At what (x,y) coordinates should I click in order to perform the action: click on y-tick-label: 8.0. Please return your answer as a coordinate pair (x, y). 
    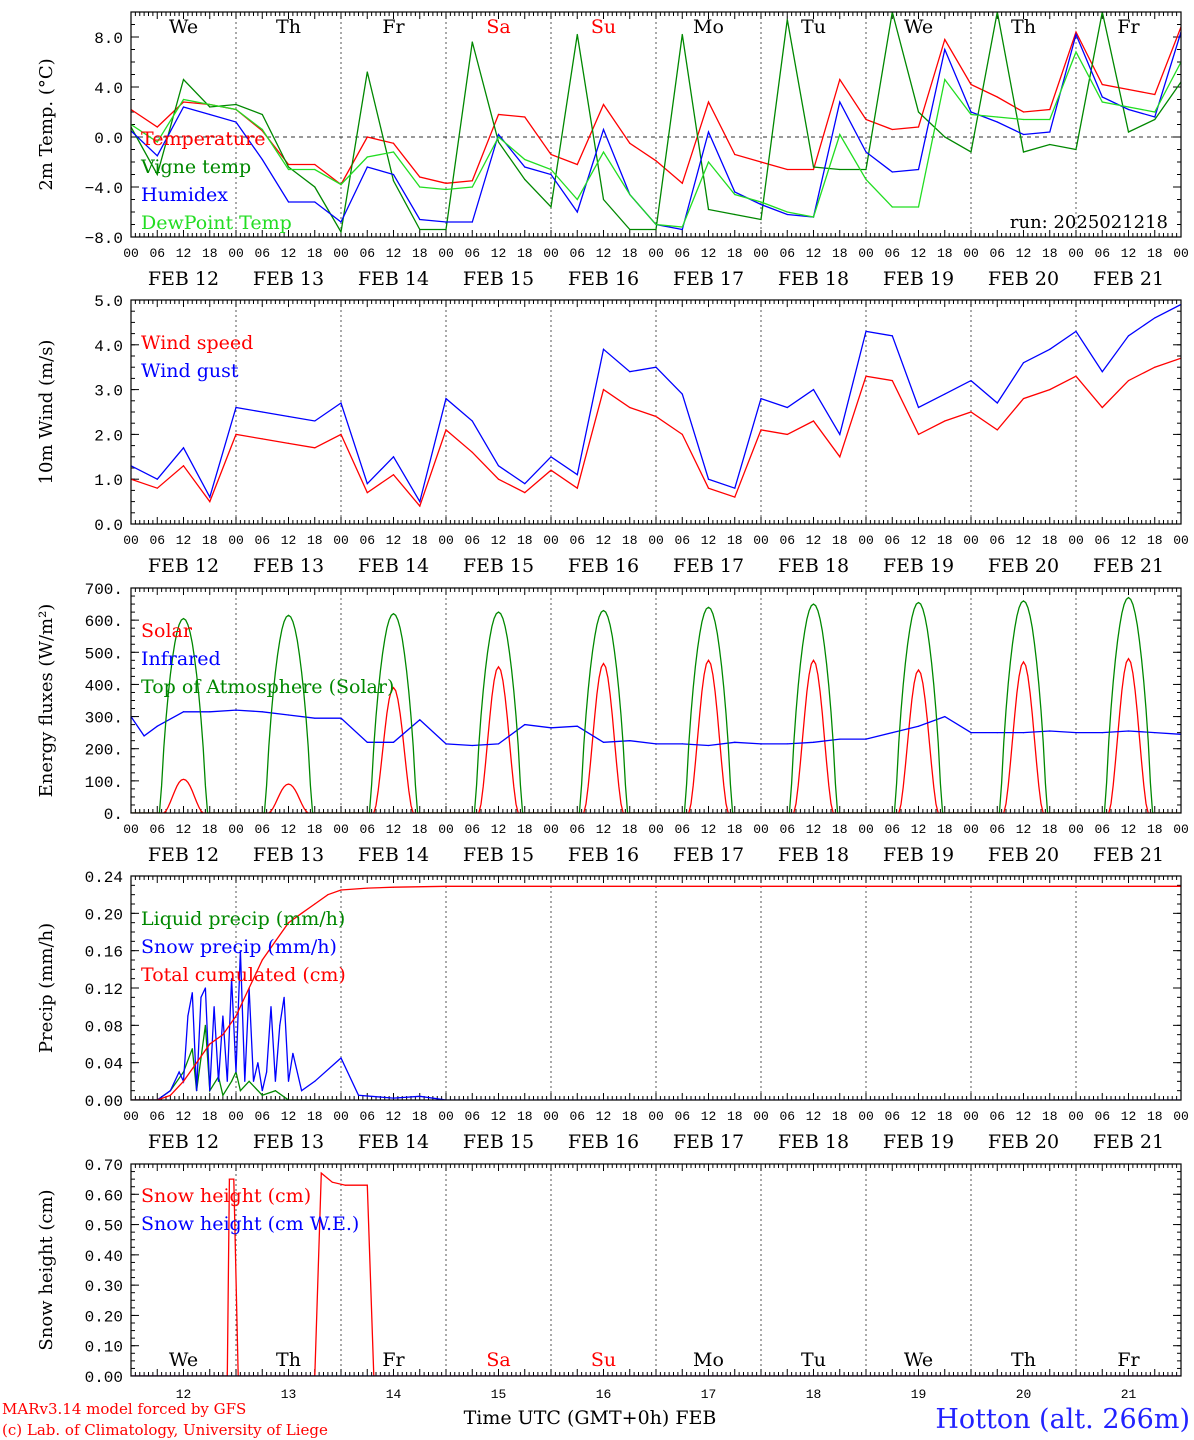
    Looking at the image, I should click on (108, 39).